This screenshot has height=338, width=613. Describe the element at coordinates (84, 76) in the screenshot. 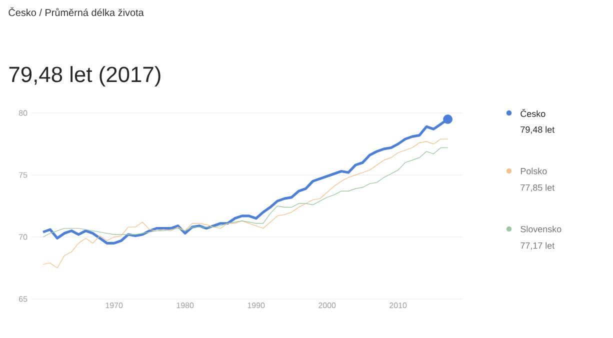

I see `chart-title: 79,48 let (2017)` at that location.